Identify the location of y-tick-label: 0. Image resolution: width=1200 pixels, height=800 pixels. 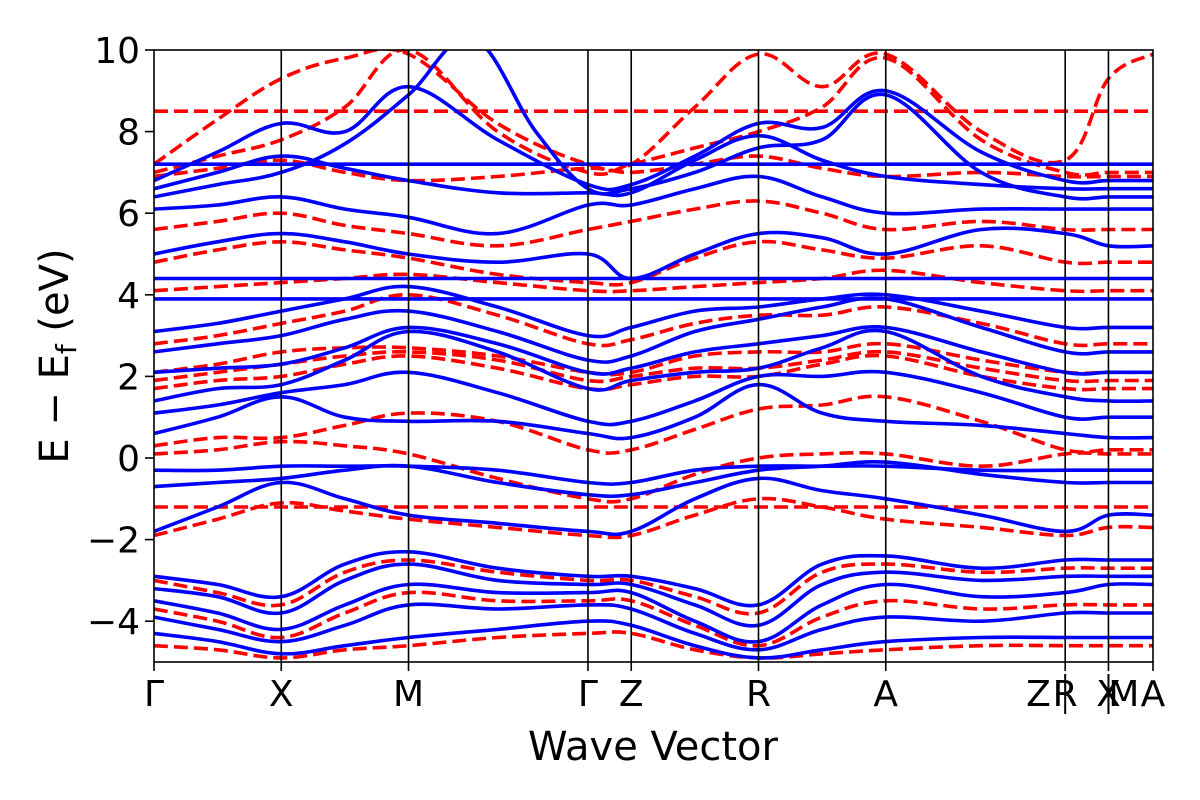
(128, 459).